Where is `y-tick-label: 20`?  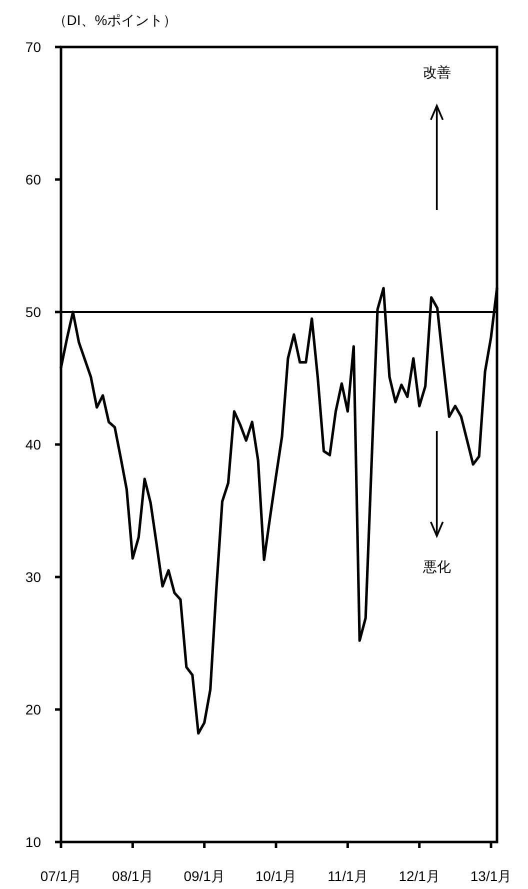
y-tick-label: 20 is located at coordinates (33, 710).